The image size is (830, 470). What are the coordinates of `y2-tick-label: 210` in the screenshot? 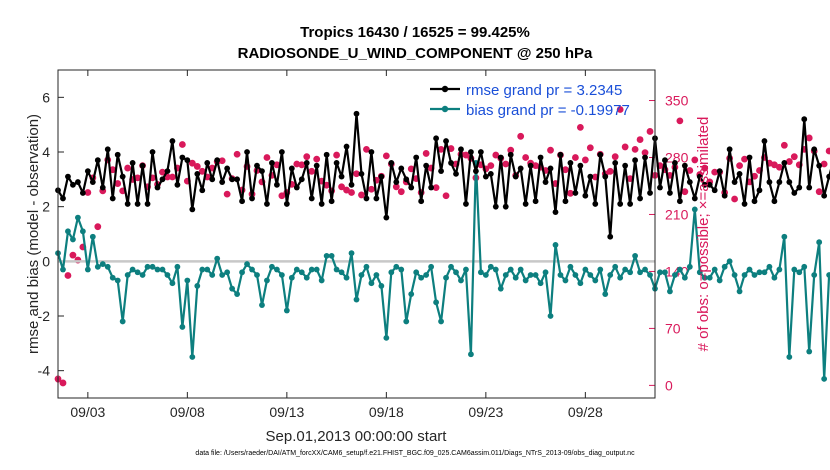 It's located at (677, 214).